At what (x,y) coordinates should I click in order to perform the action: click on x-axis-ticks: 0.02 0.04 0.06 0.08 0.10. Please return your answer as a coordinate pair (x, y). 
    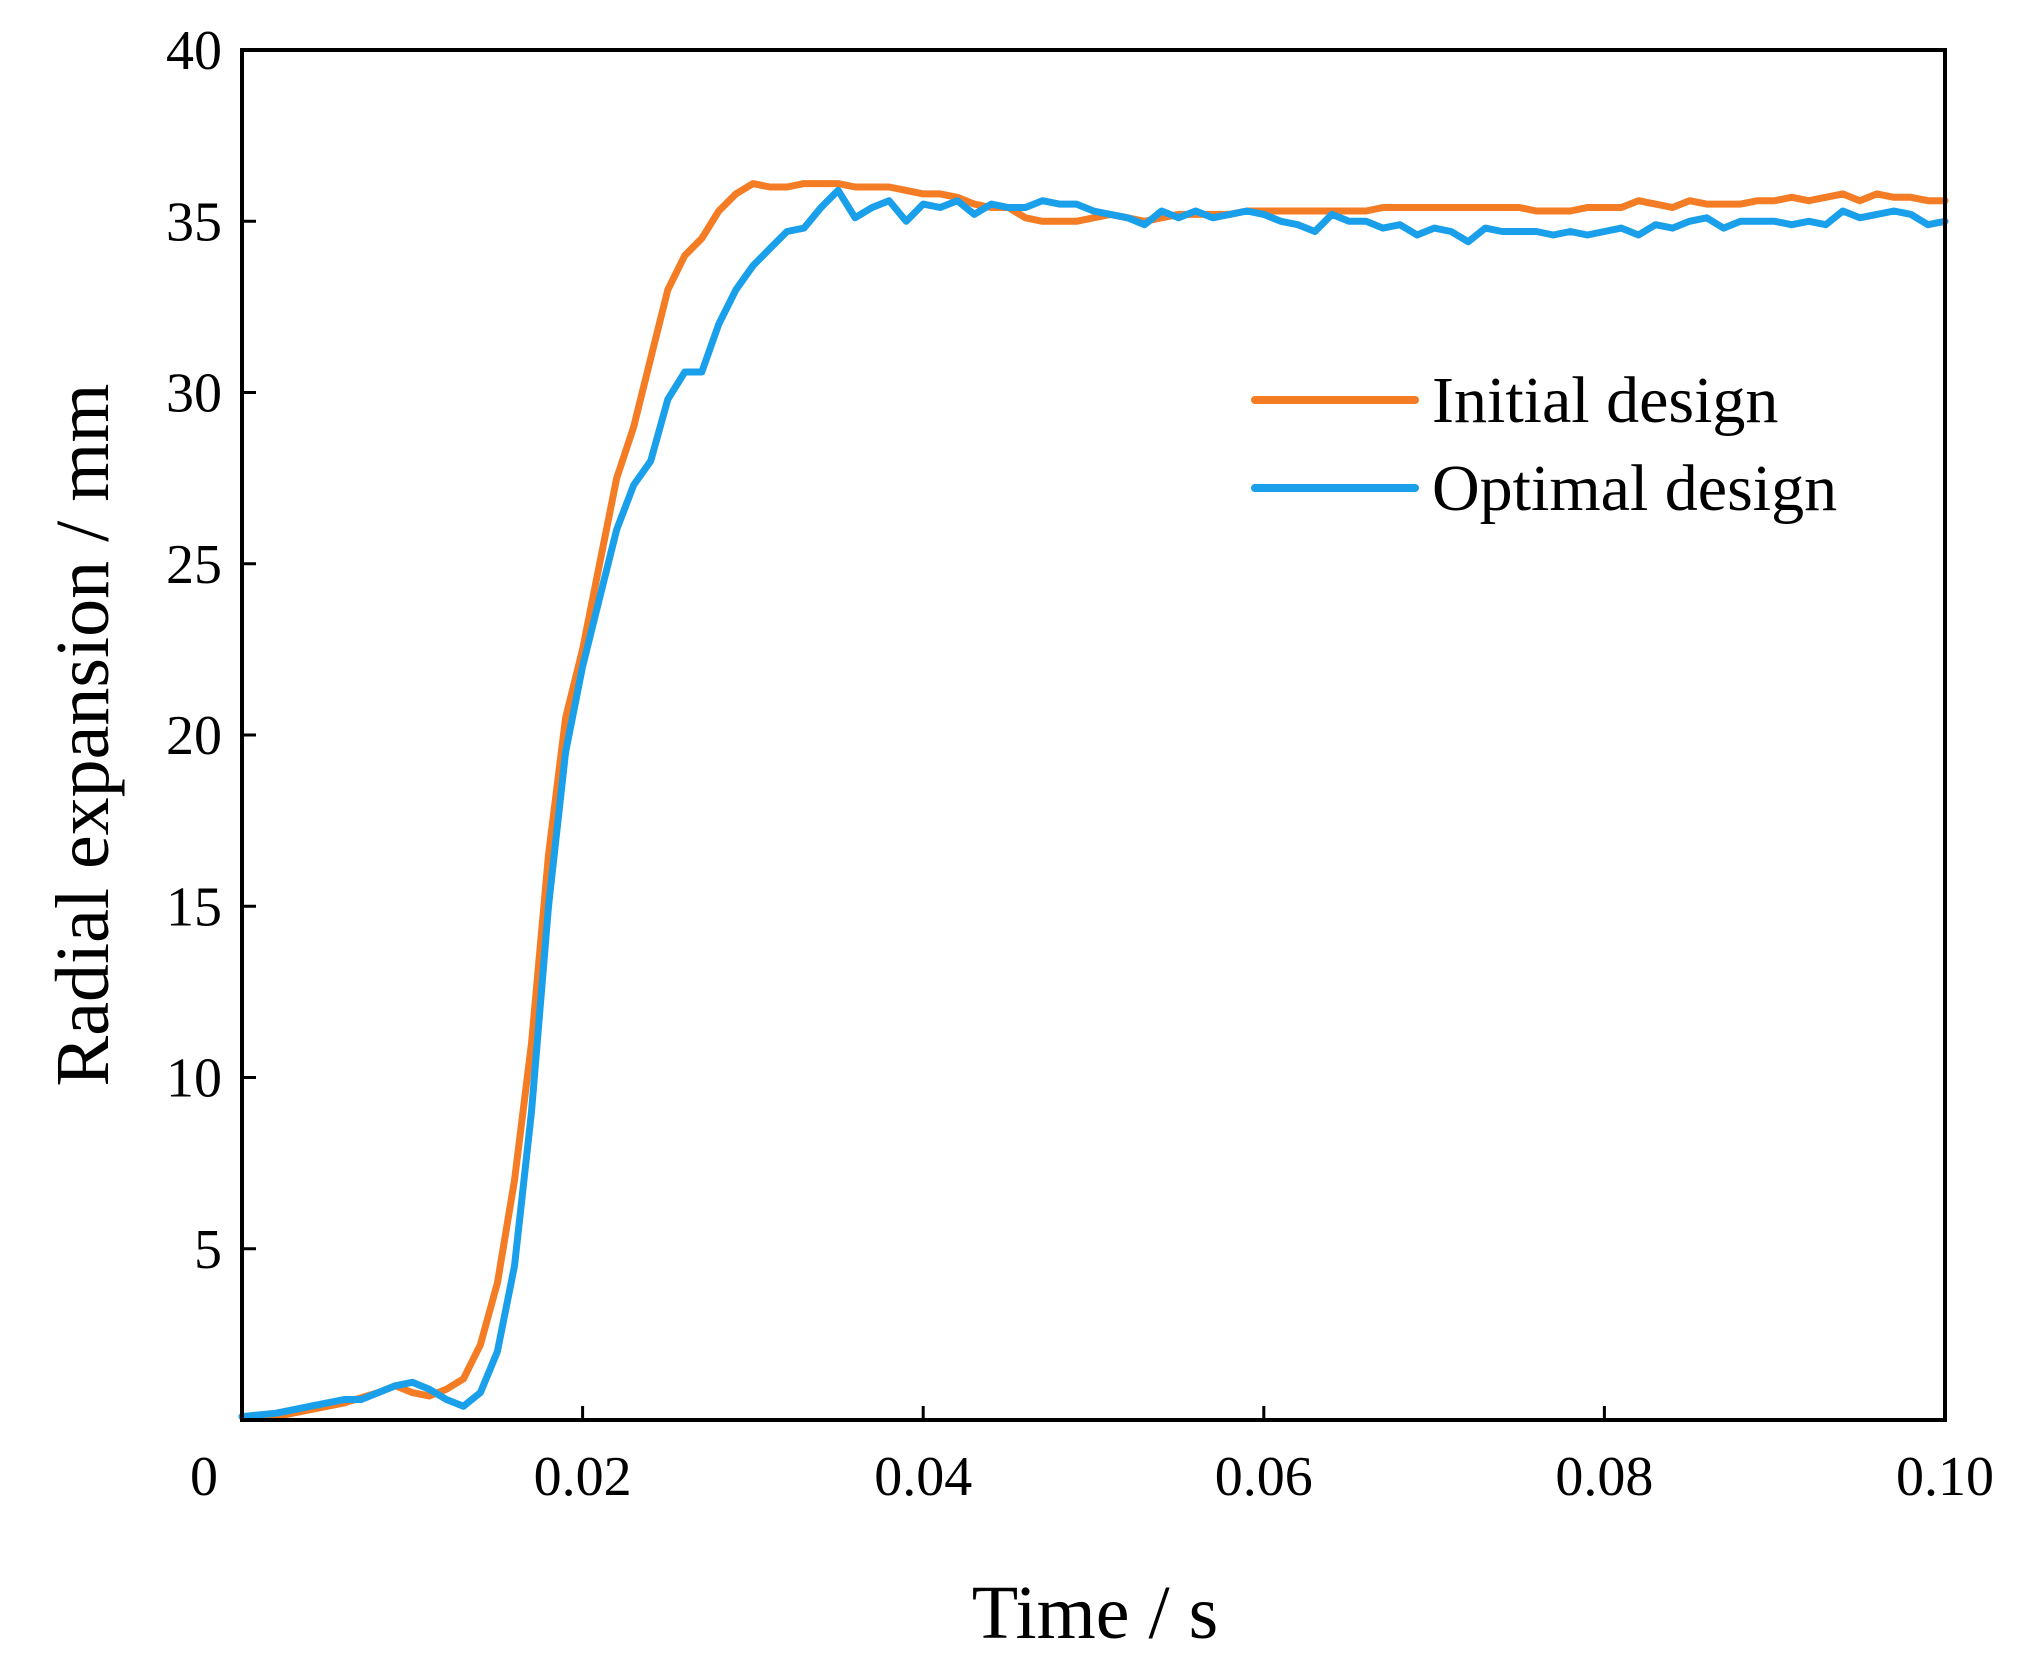
    Looking at the image, I should click on (1264, 1457).